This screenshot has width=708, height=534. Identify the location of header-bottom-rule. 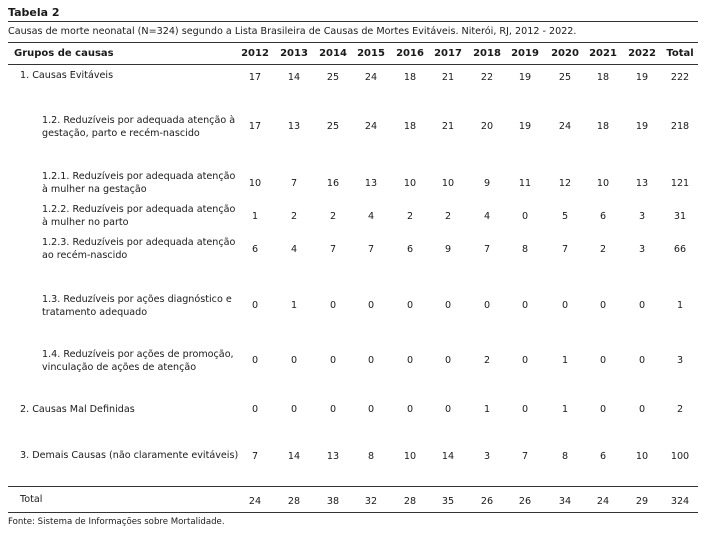
(353, 64).